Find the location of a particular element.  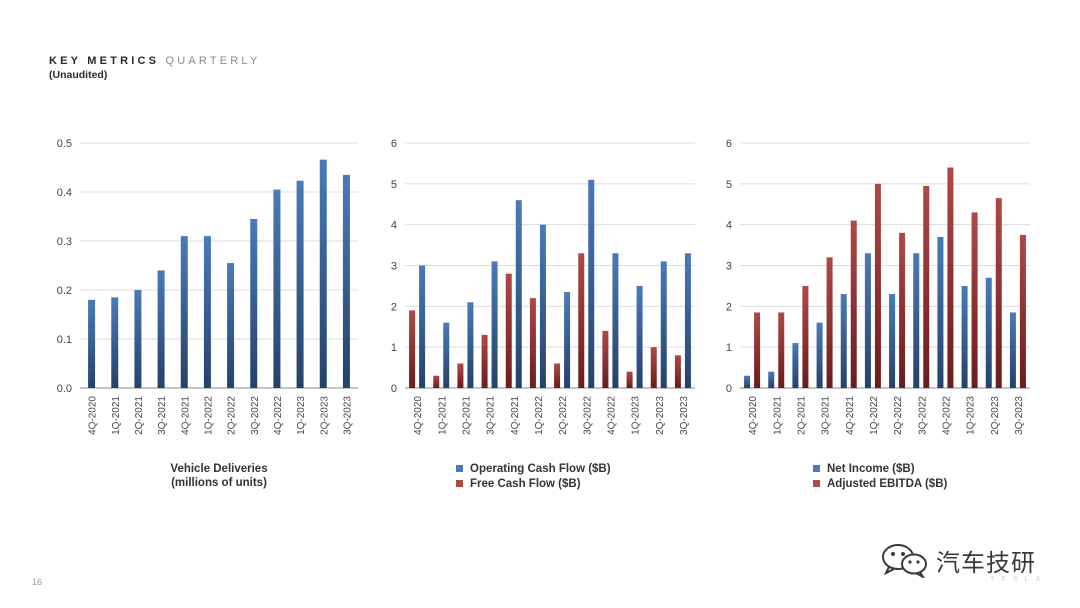

watermark-text: 汽车技研 is located at coordinates (986, 562).